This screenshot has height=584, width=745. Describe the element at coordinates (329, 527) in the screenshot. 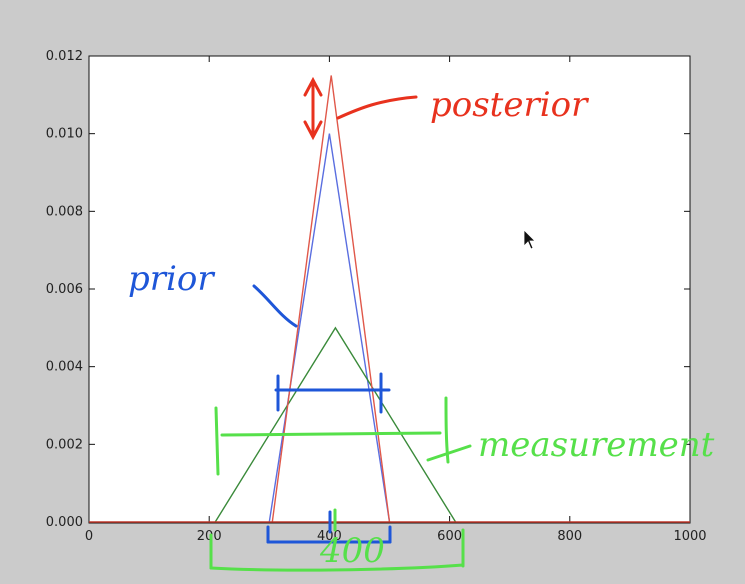

I see `prior-base-bracket` at that location.